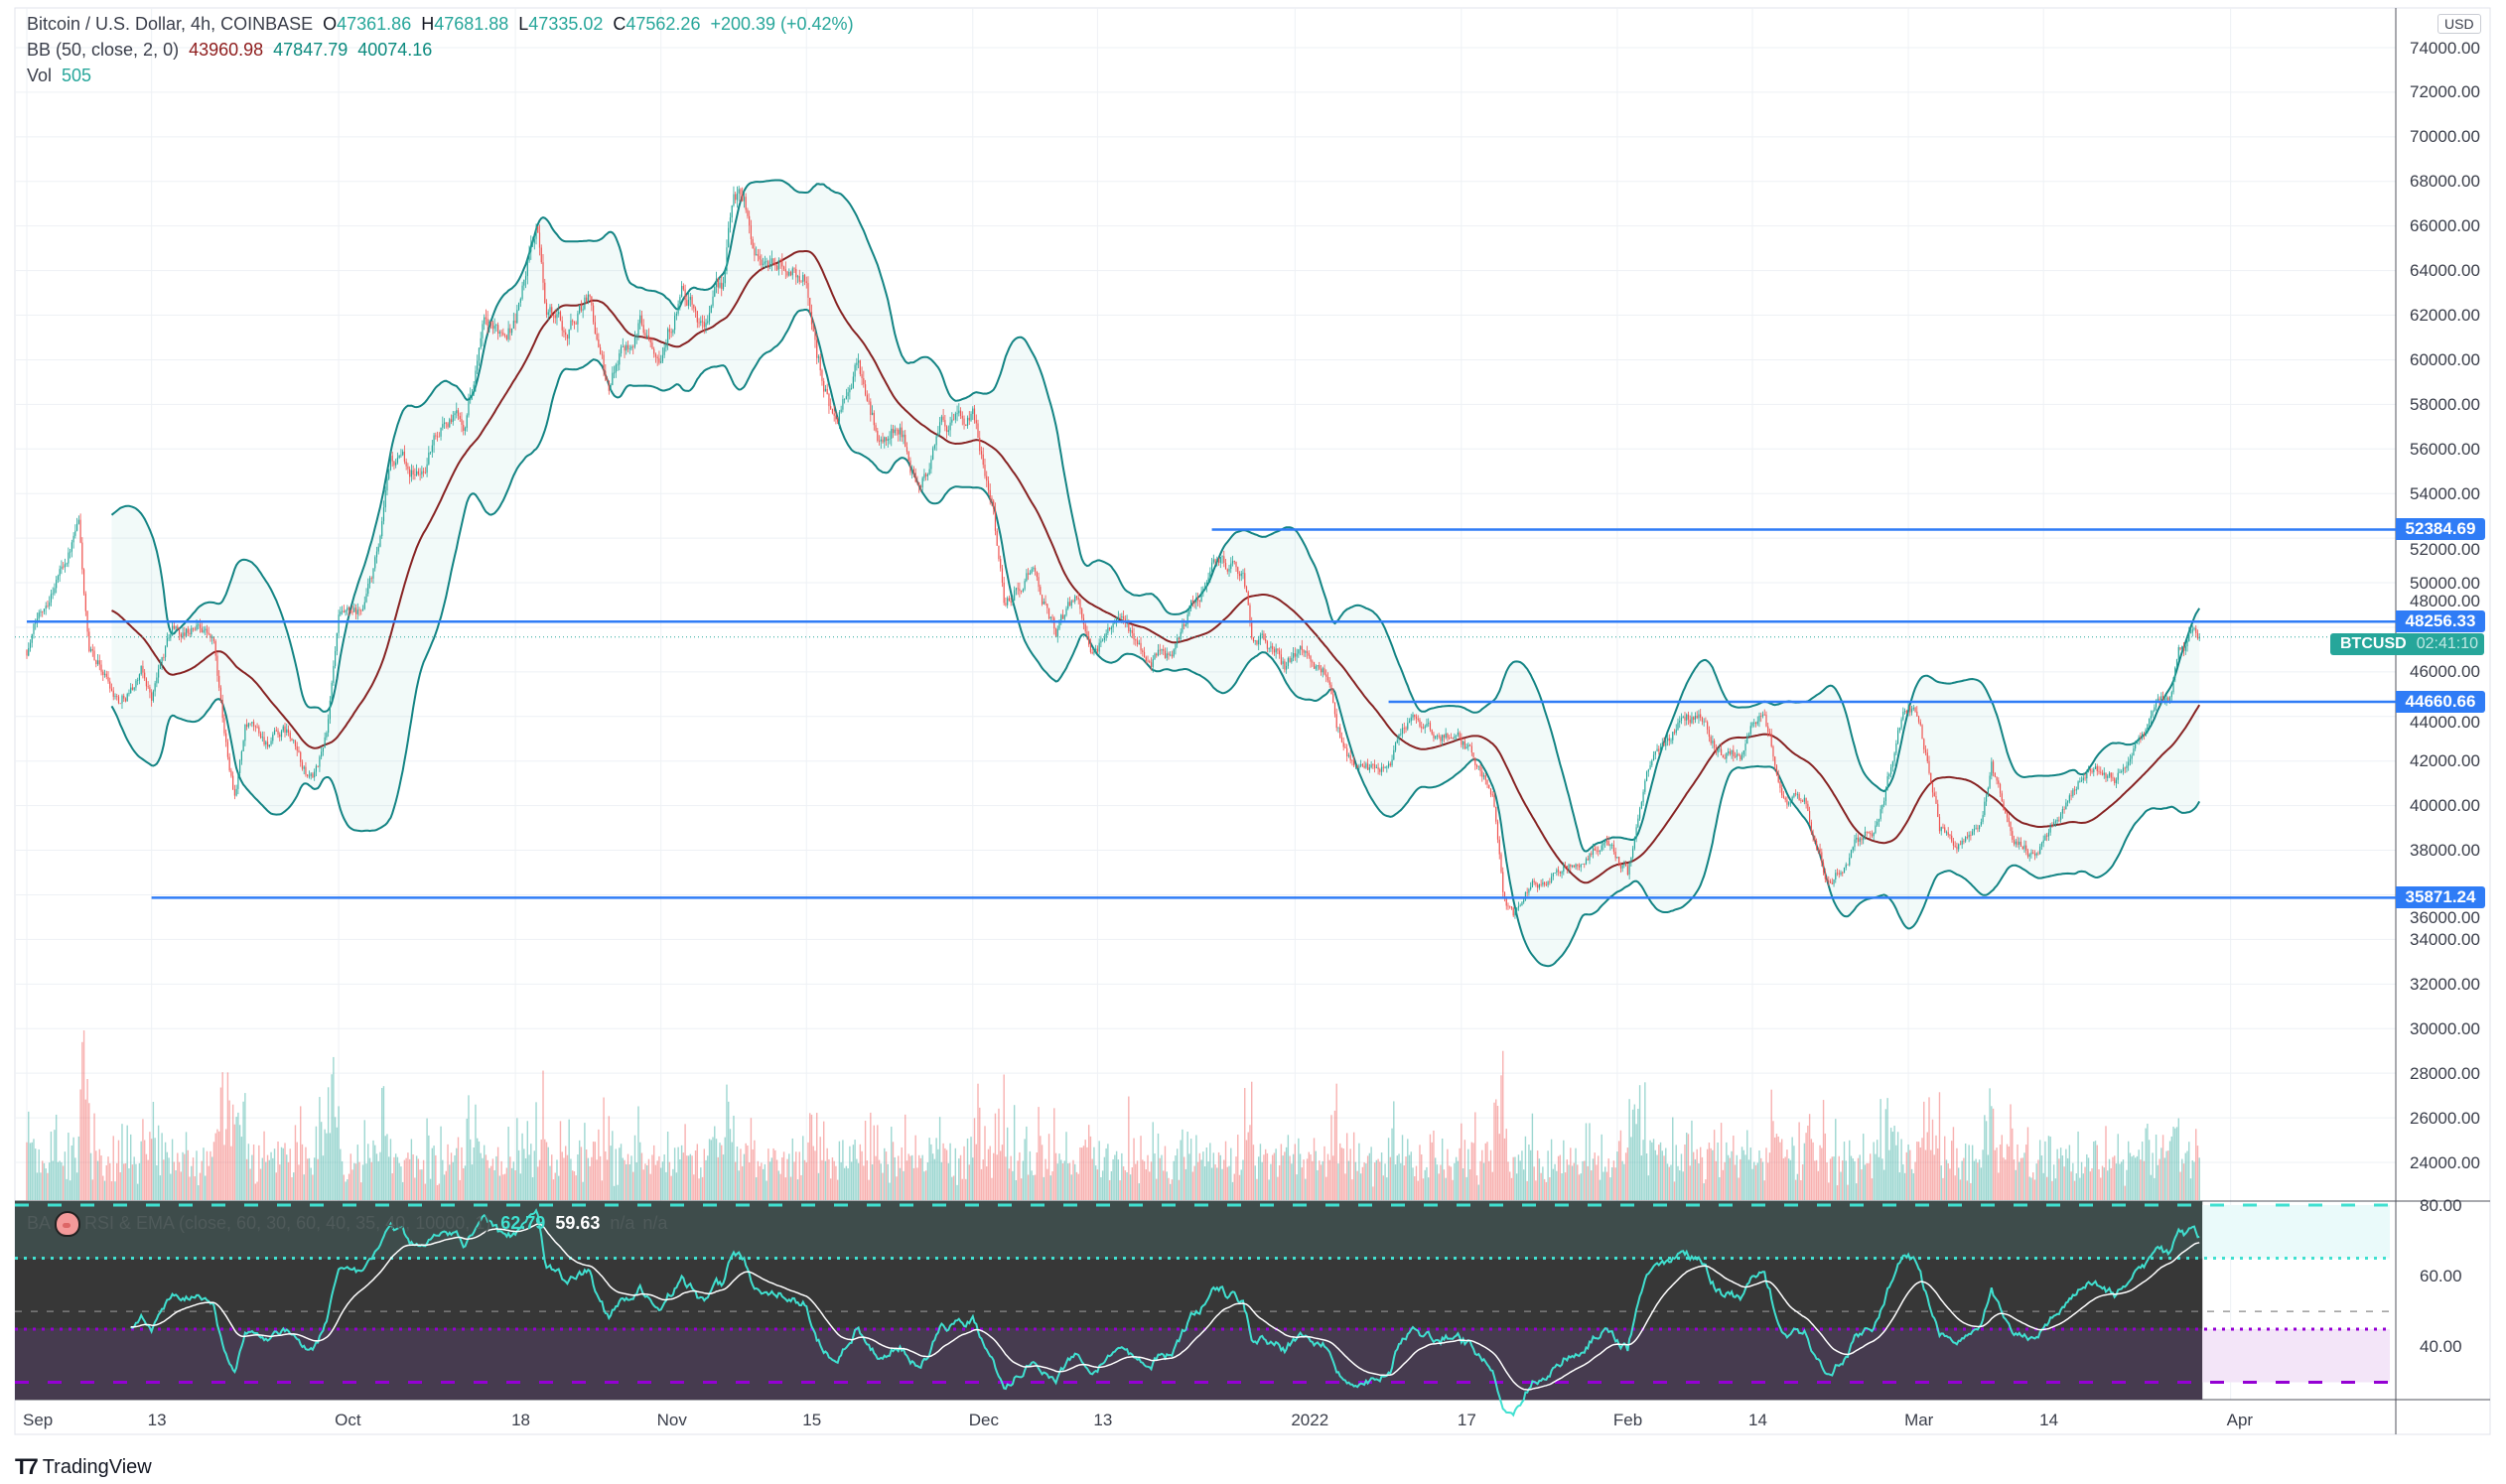 The height and width of the screenshot is (1484, 2506). I want to click on currency-button: USD, so click(2459, 24).